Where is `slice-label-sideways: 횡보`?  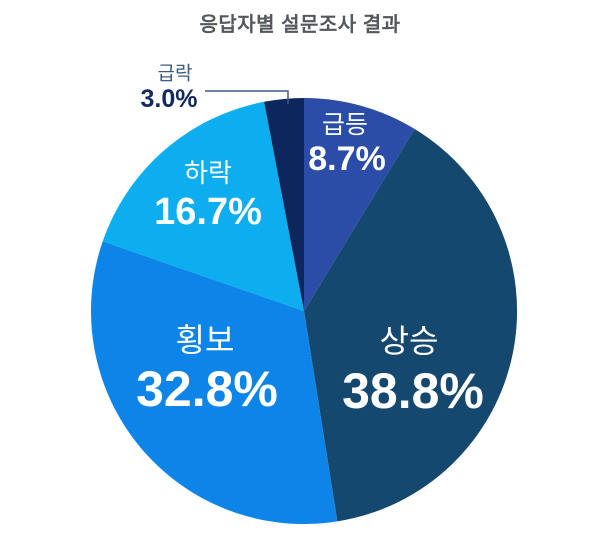 slice-label-sideways: 횡보 is located at coordinates (205, 340).